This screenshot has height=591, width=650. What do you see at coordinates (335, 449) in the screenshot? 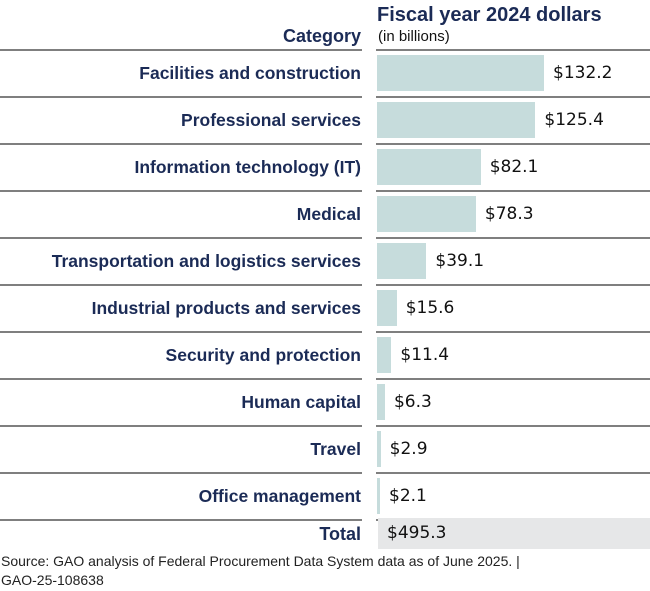
I see `category-label: Travel` at bounding box center [335, 449].